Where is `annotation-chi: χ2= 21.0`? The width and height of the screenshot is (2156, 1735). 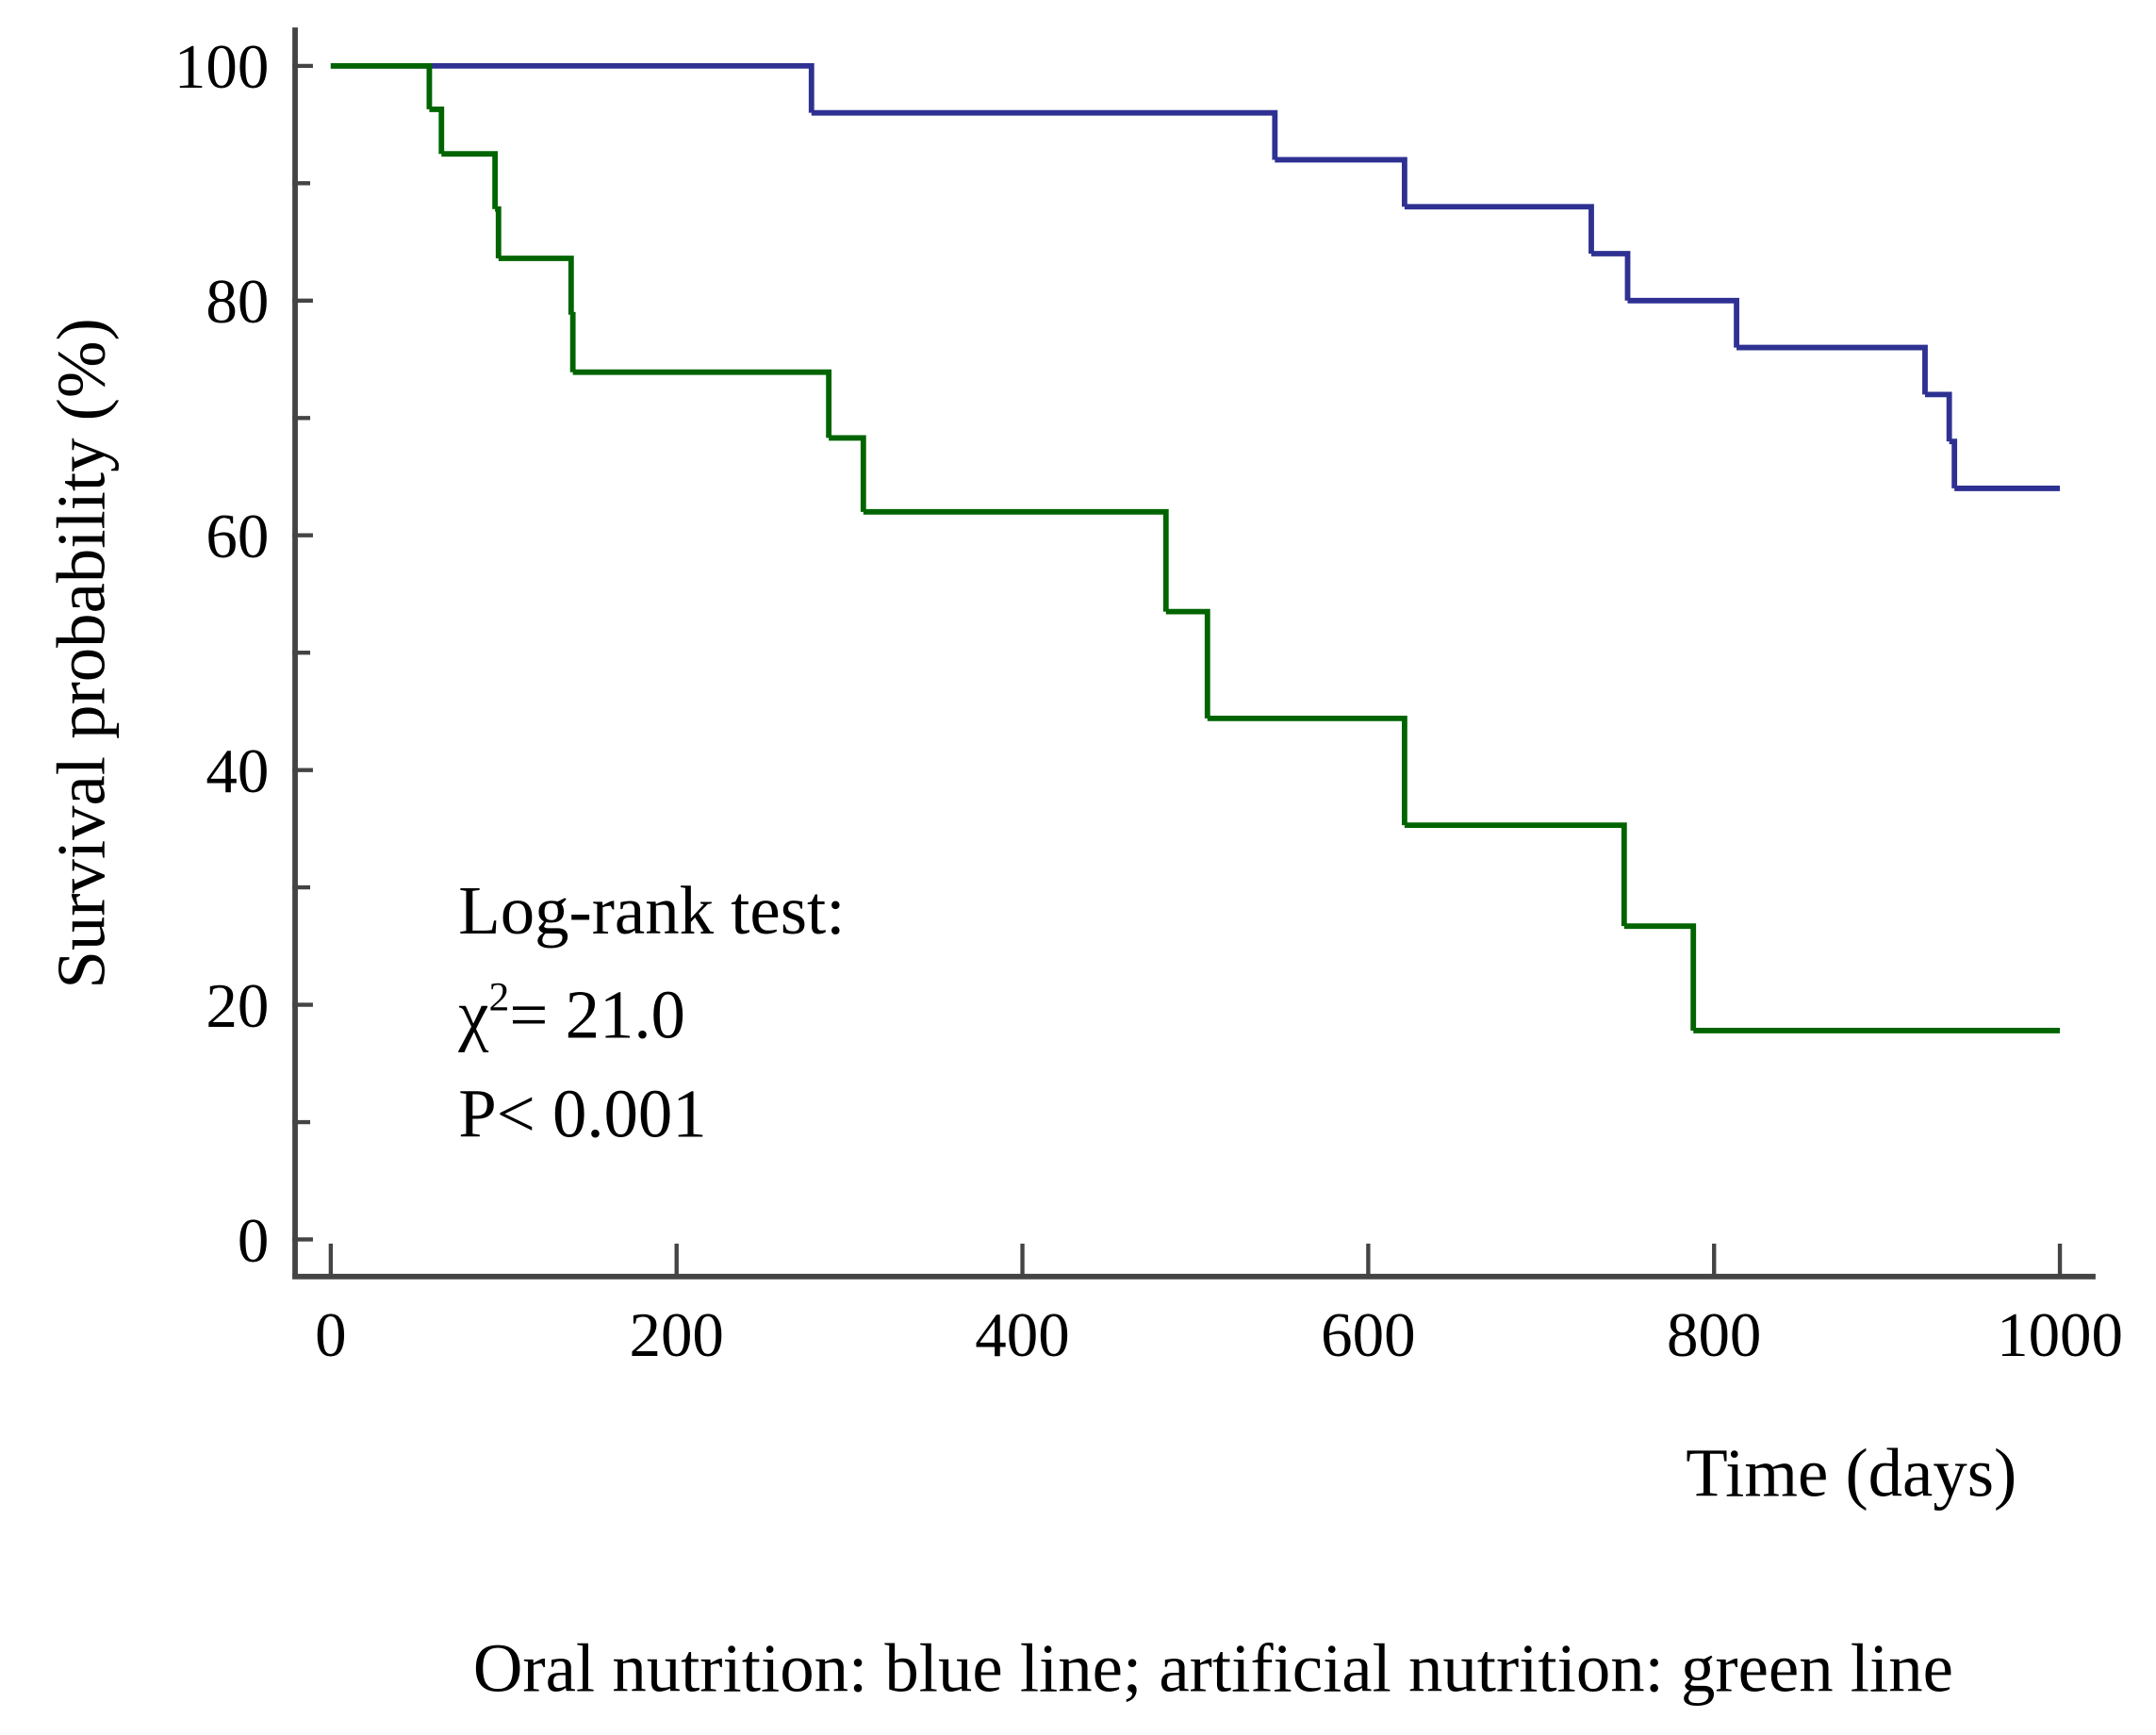
annotation-chi: χ2= 21.0 is located at coordinates (571, 1013).